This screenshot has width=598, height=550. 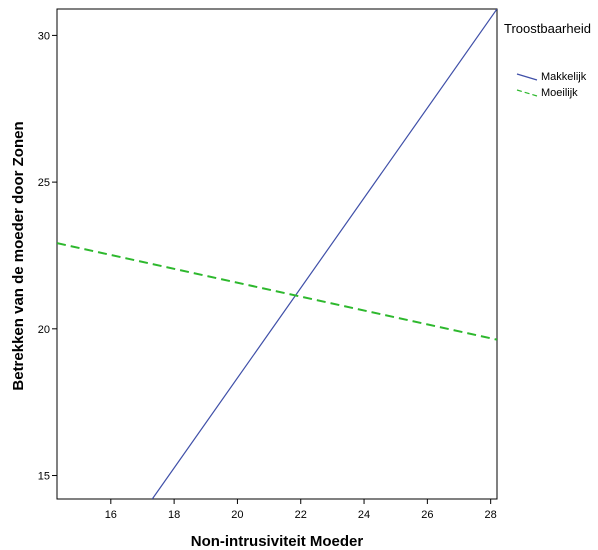 What do you see at coordinates (551, 85) in the screenshot?
I see `legend: Makkelijk Moeilijk` at bounding box center [551, 85].